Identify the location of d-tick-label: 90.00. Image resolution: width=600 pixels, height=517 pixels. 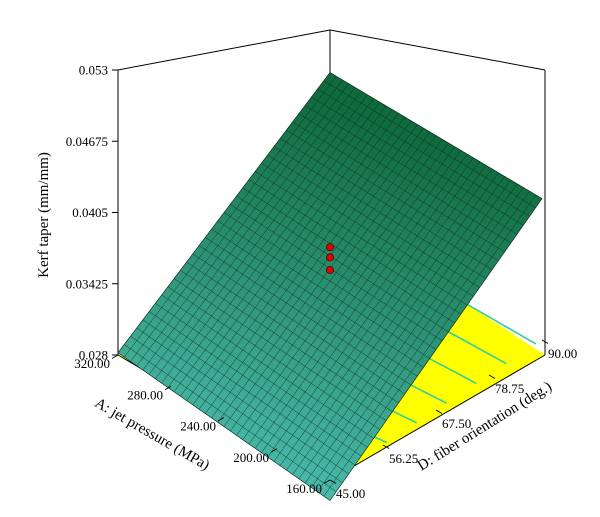
(562, 353).